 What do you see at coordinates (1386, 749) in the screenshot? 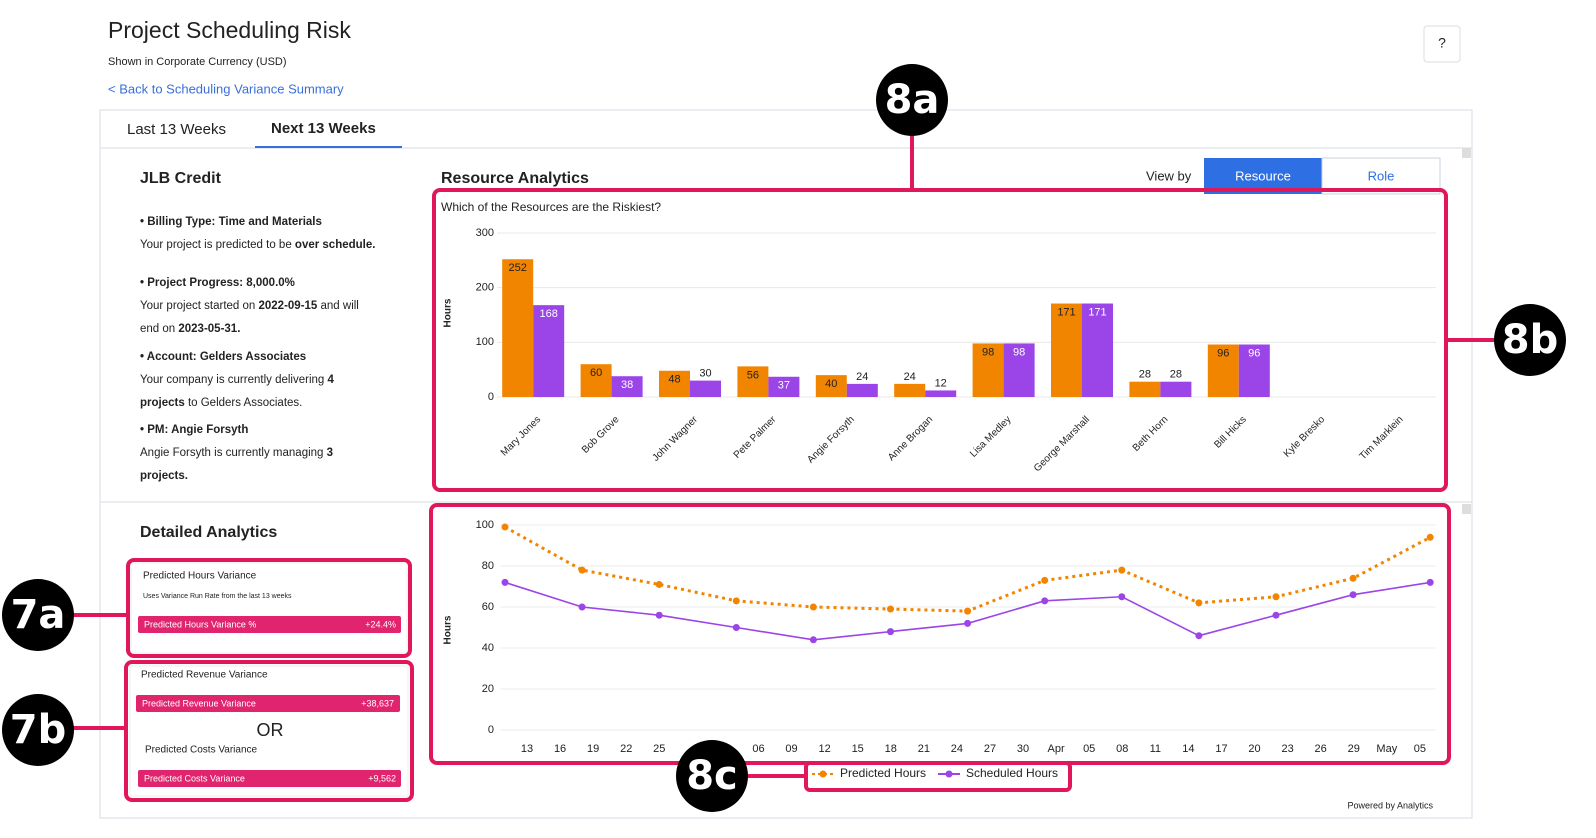
I see `x-tick-label: May` at bounding box center [1386, 749].